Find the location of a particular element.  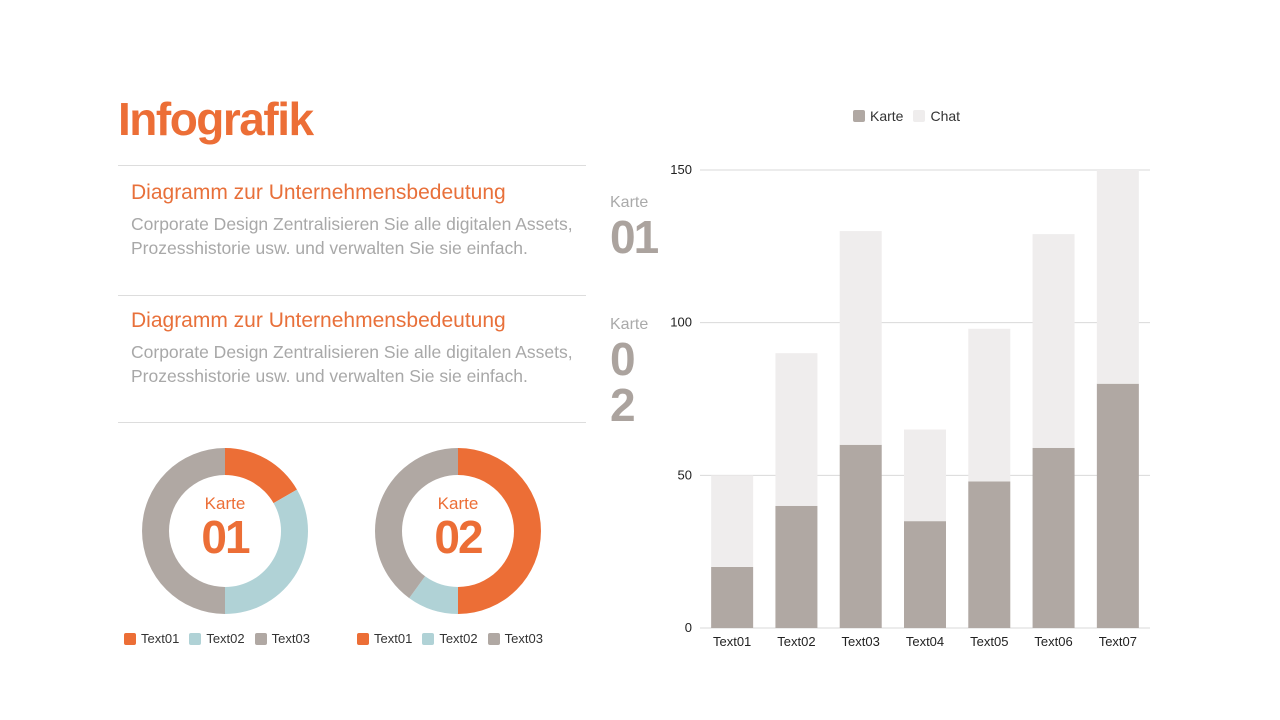

bar-Karte-Text02 is located at coordinates (796, 566).